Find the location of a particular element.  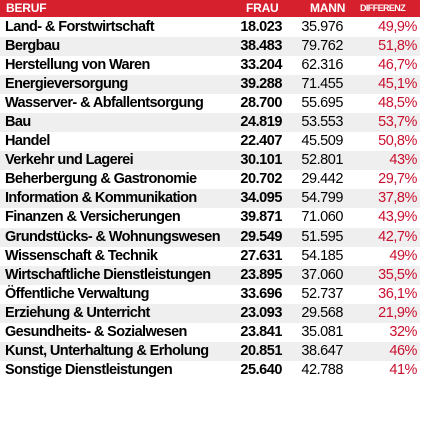

mann-cell: 52.737 is located at coordinates (322, 293).